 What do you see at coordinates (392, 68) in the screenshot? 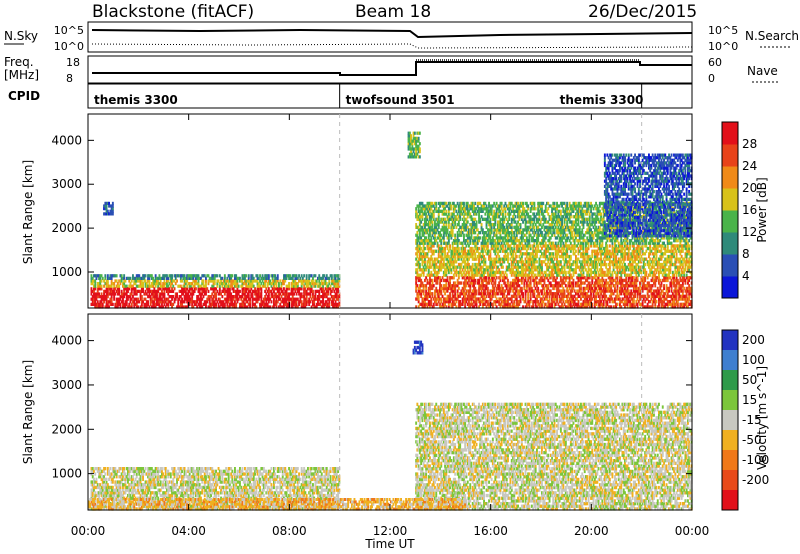
I see `freq-trace` at bounding box center [392, 68].